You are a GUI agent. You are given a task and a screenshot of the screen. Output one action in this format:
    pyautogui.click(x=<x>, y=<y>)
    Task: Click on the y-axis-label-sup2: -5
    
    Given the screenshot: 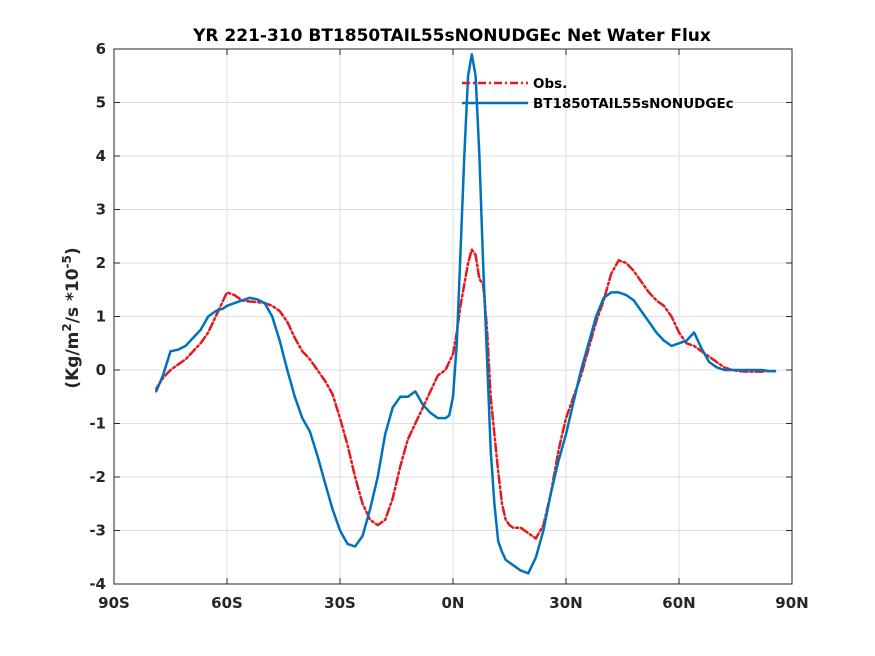 What is the action you would take?
    pyautogui.click(x=67, y=261)
    